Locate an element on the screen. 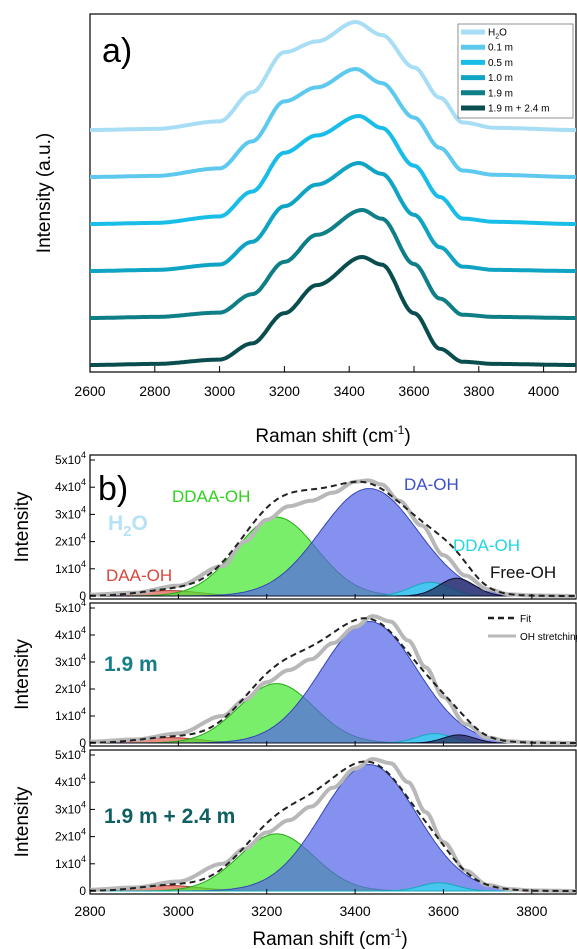 This screenshot has height=949, width=577. panel-b-label: b) is located at coordinates (113, 489).